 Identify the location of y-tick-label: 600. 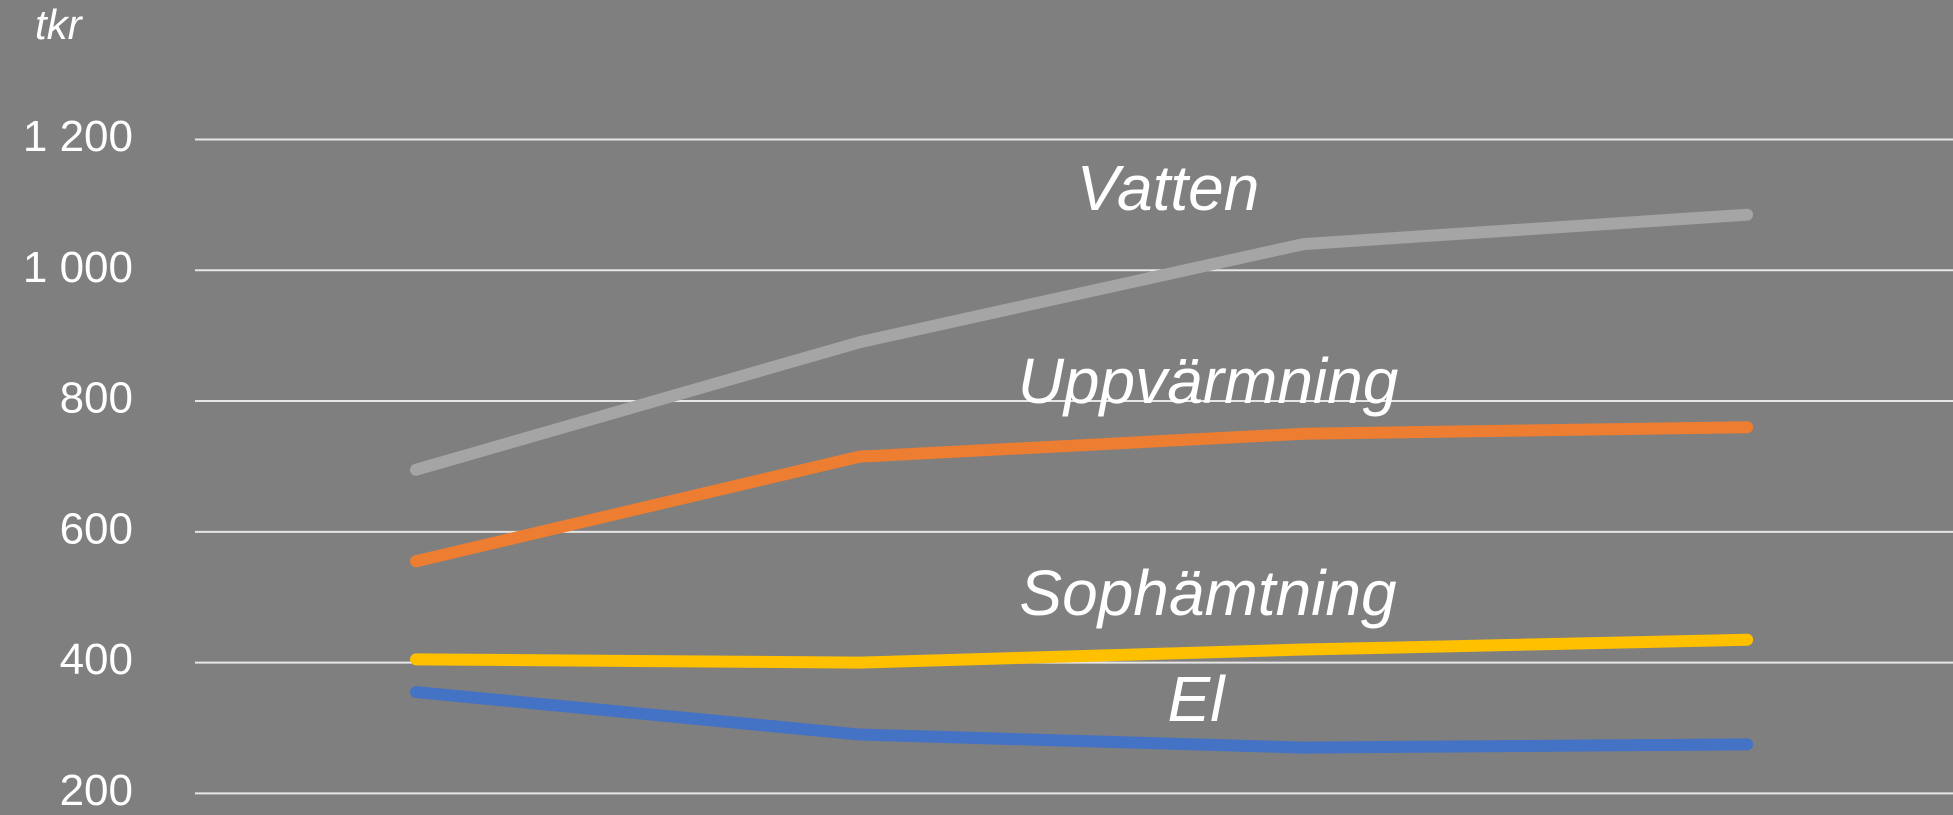
(96, 528).